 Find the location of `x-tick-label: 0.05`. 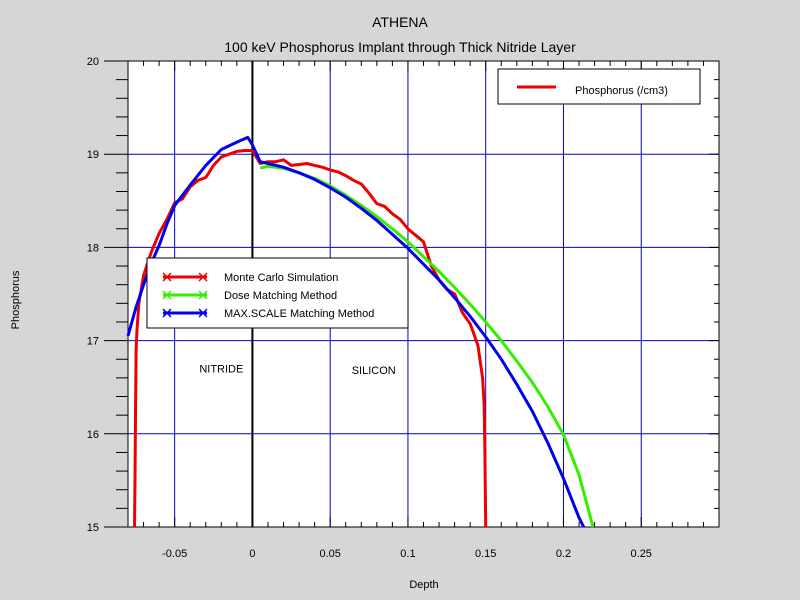

x-tick-label: 0.05 is located at coordinates (329, 554).